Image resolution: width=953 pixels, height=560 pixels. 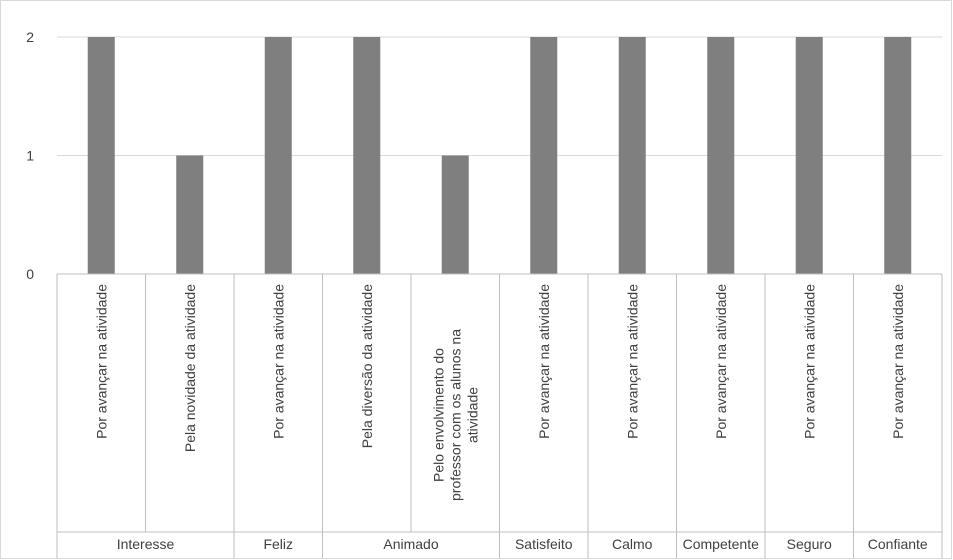 What do you see at coordinates (30, 274) in the screenshot?
I see `y-tick-label: 0` at bounding box center [30, 274].